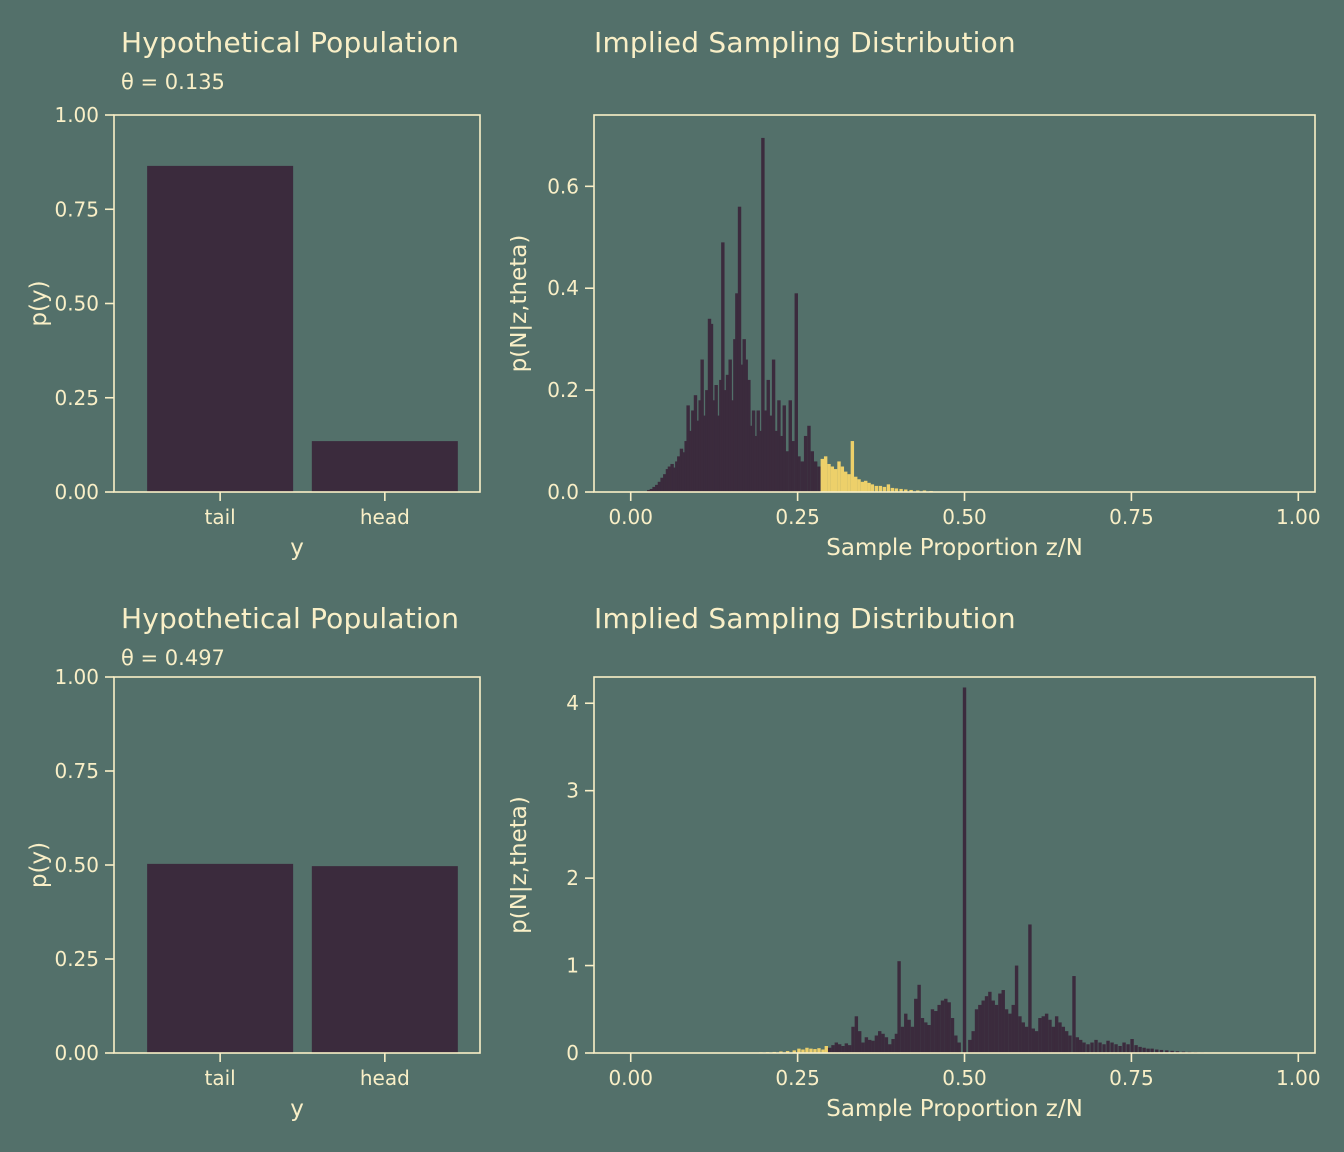 The width and height of the screenshot is (1344, 1152). What do you see at coordinates (76, 492) in the screenshot?
I see `y-tick-label: 0.00` at bounding box center [76, 492].